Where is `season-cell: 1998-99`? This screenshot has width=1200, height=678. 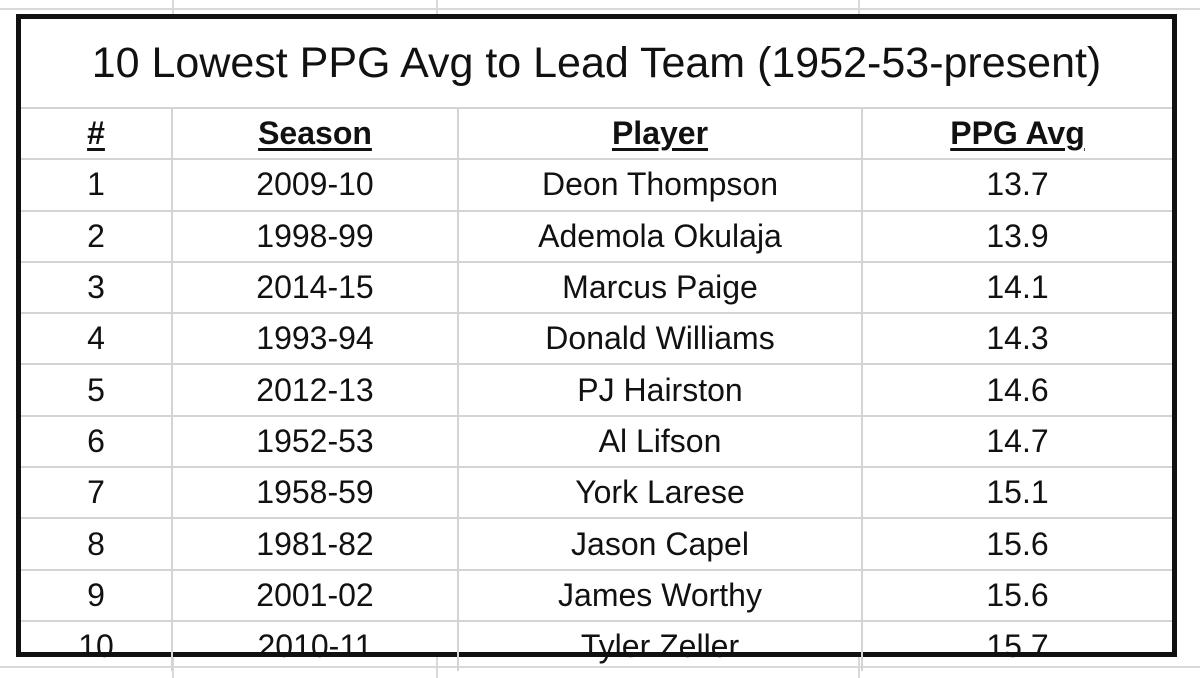
season-cell: 1998-99 is located at coordinates (316, 236).